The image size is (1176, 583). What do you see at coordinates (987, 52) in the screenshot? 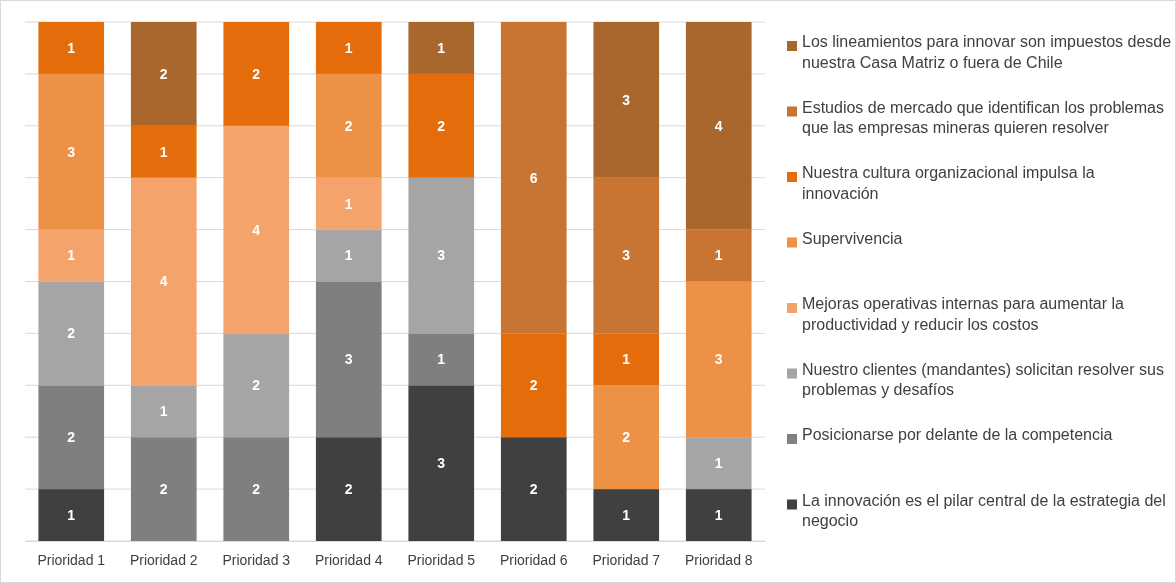
I see `legend-label: Los lineamientos para innovar son impuestos desde nuestra Casa Matriz o fuera de Chile` at bounding box center [987, 52].